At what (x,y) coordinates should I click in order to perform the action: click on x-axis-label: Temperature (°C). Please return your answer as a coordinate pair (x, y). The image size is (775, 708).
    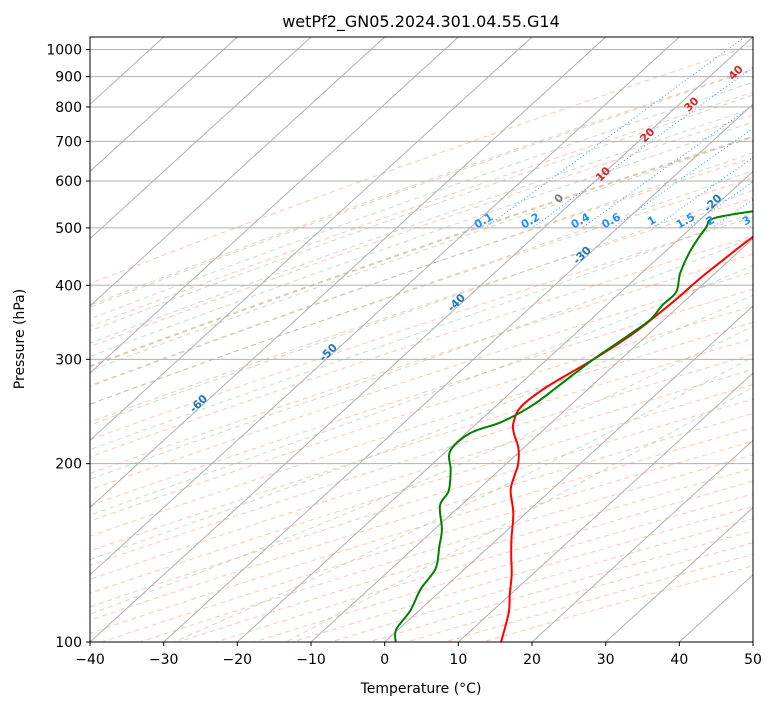
    Looking at the image, I should click on (421, 689).